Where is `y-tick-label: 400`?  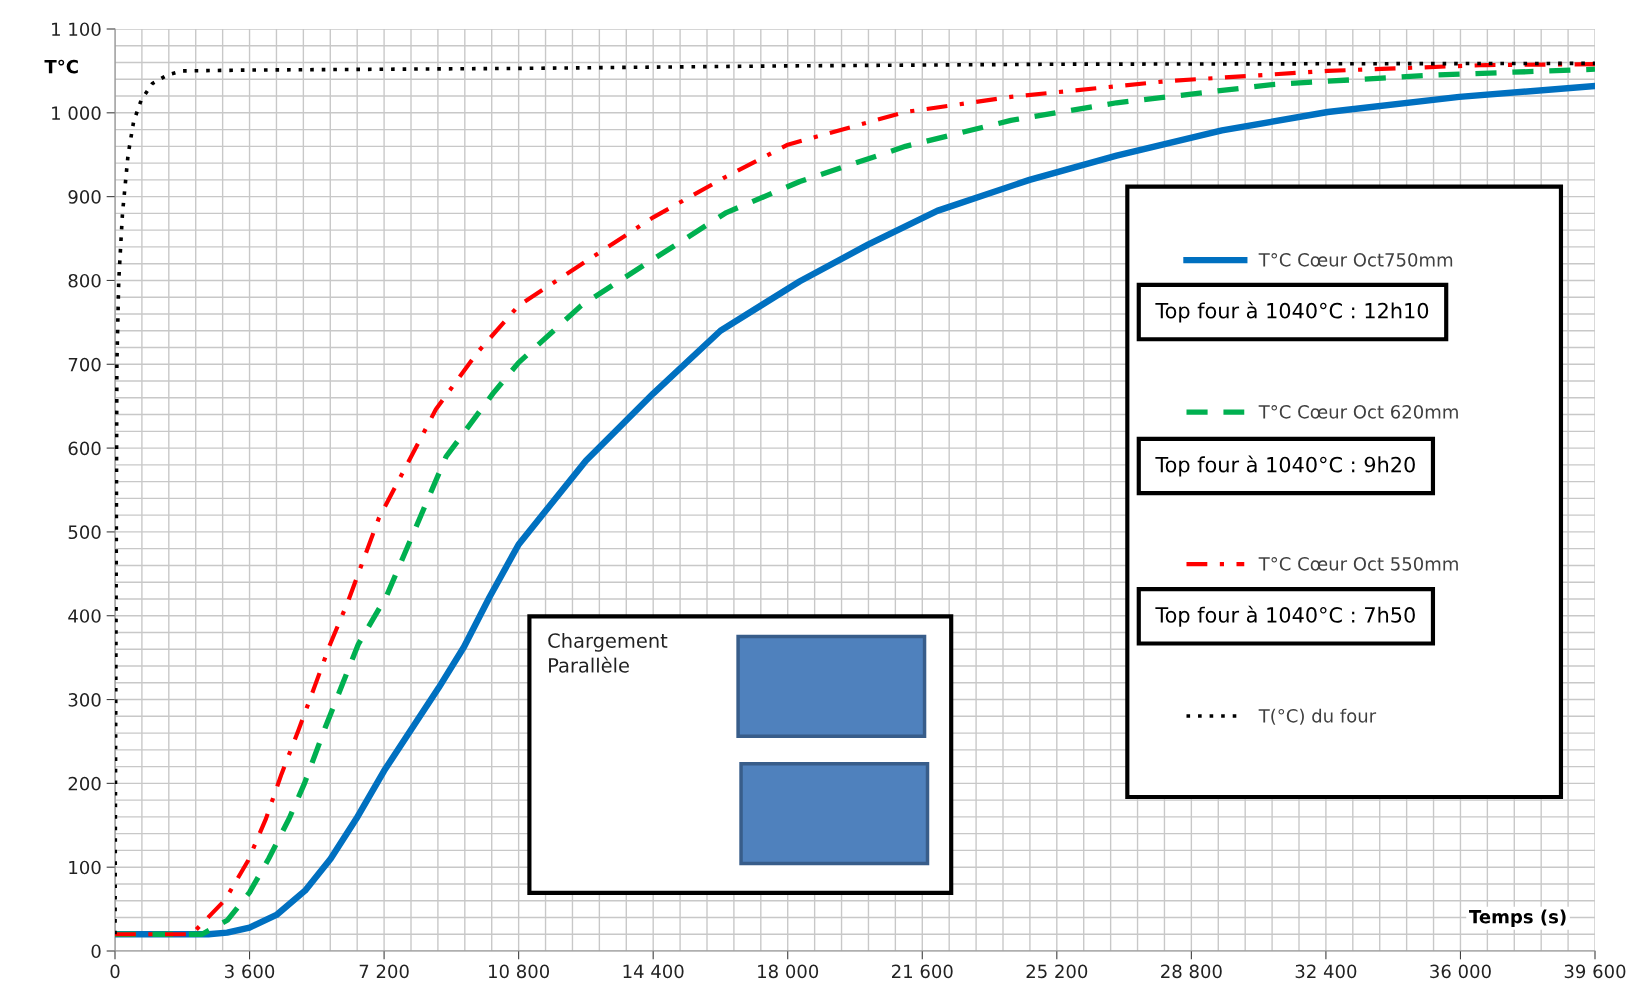
y-tick-label: 400 is located at coordinates (84, 616).